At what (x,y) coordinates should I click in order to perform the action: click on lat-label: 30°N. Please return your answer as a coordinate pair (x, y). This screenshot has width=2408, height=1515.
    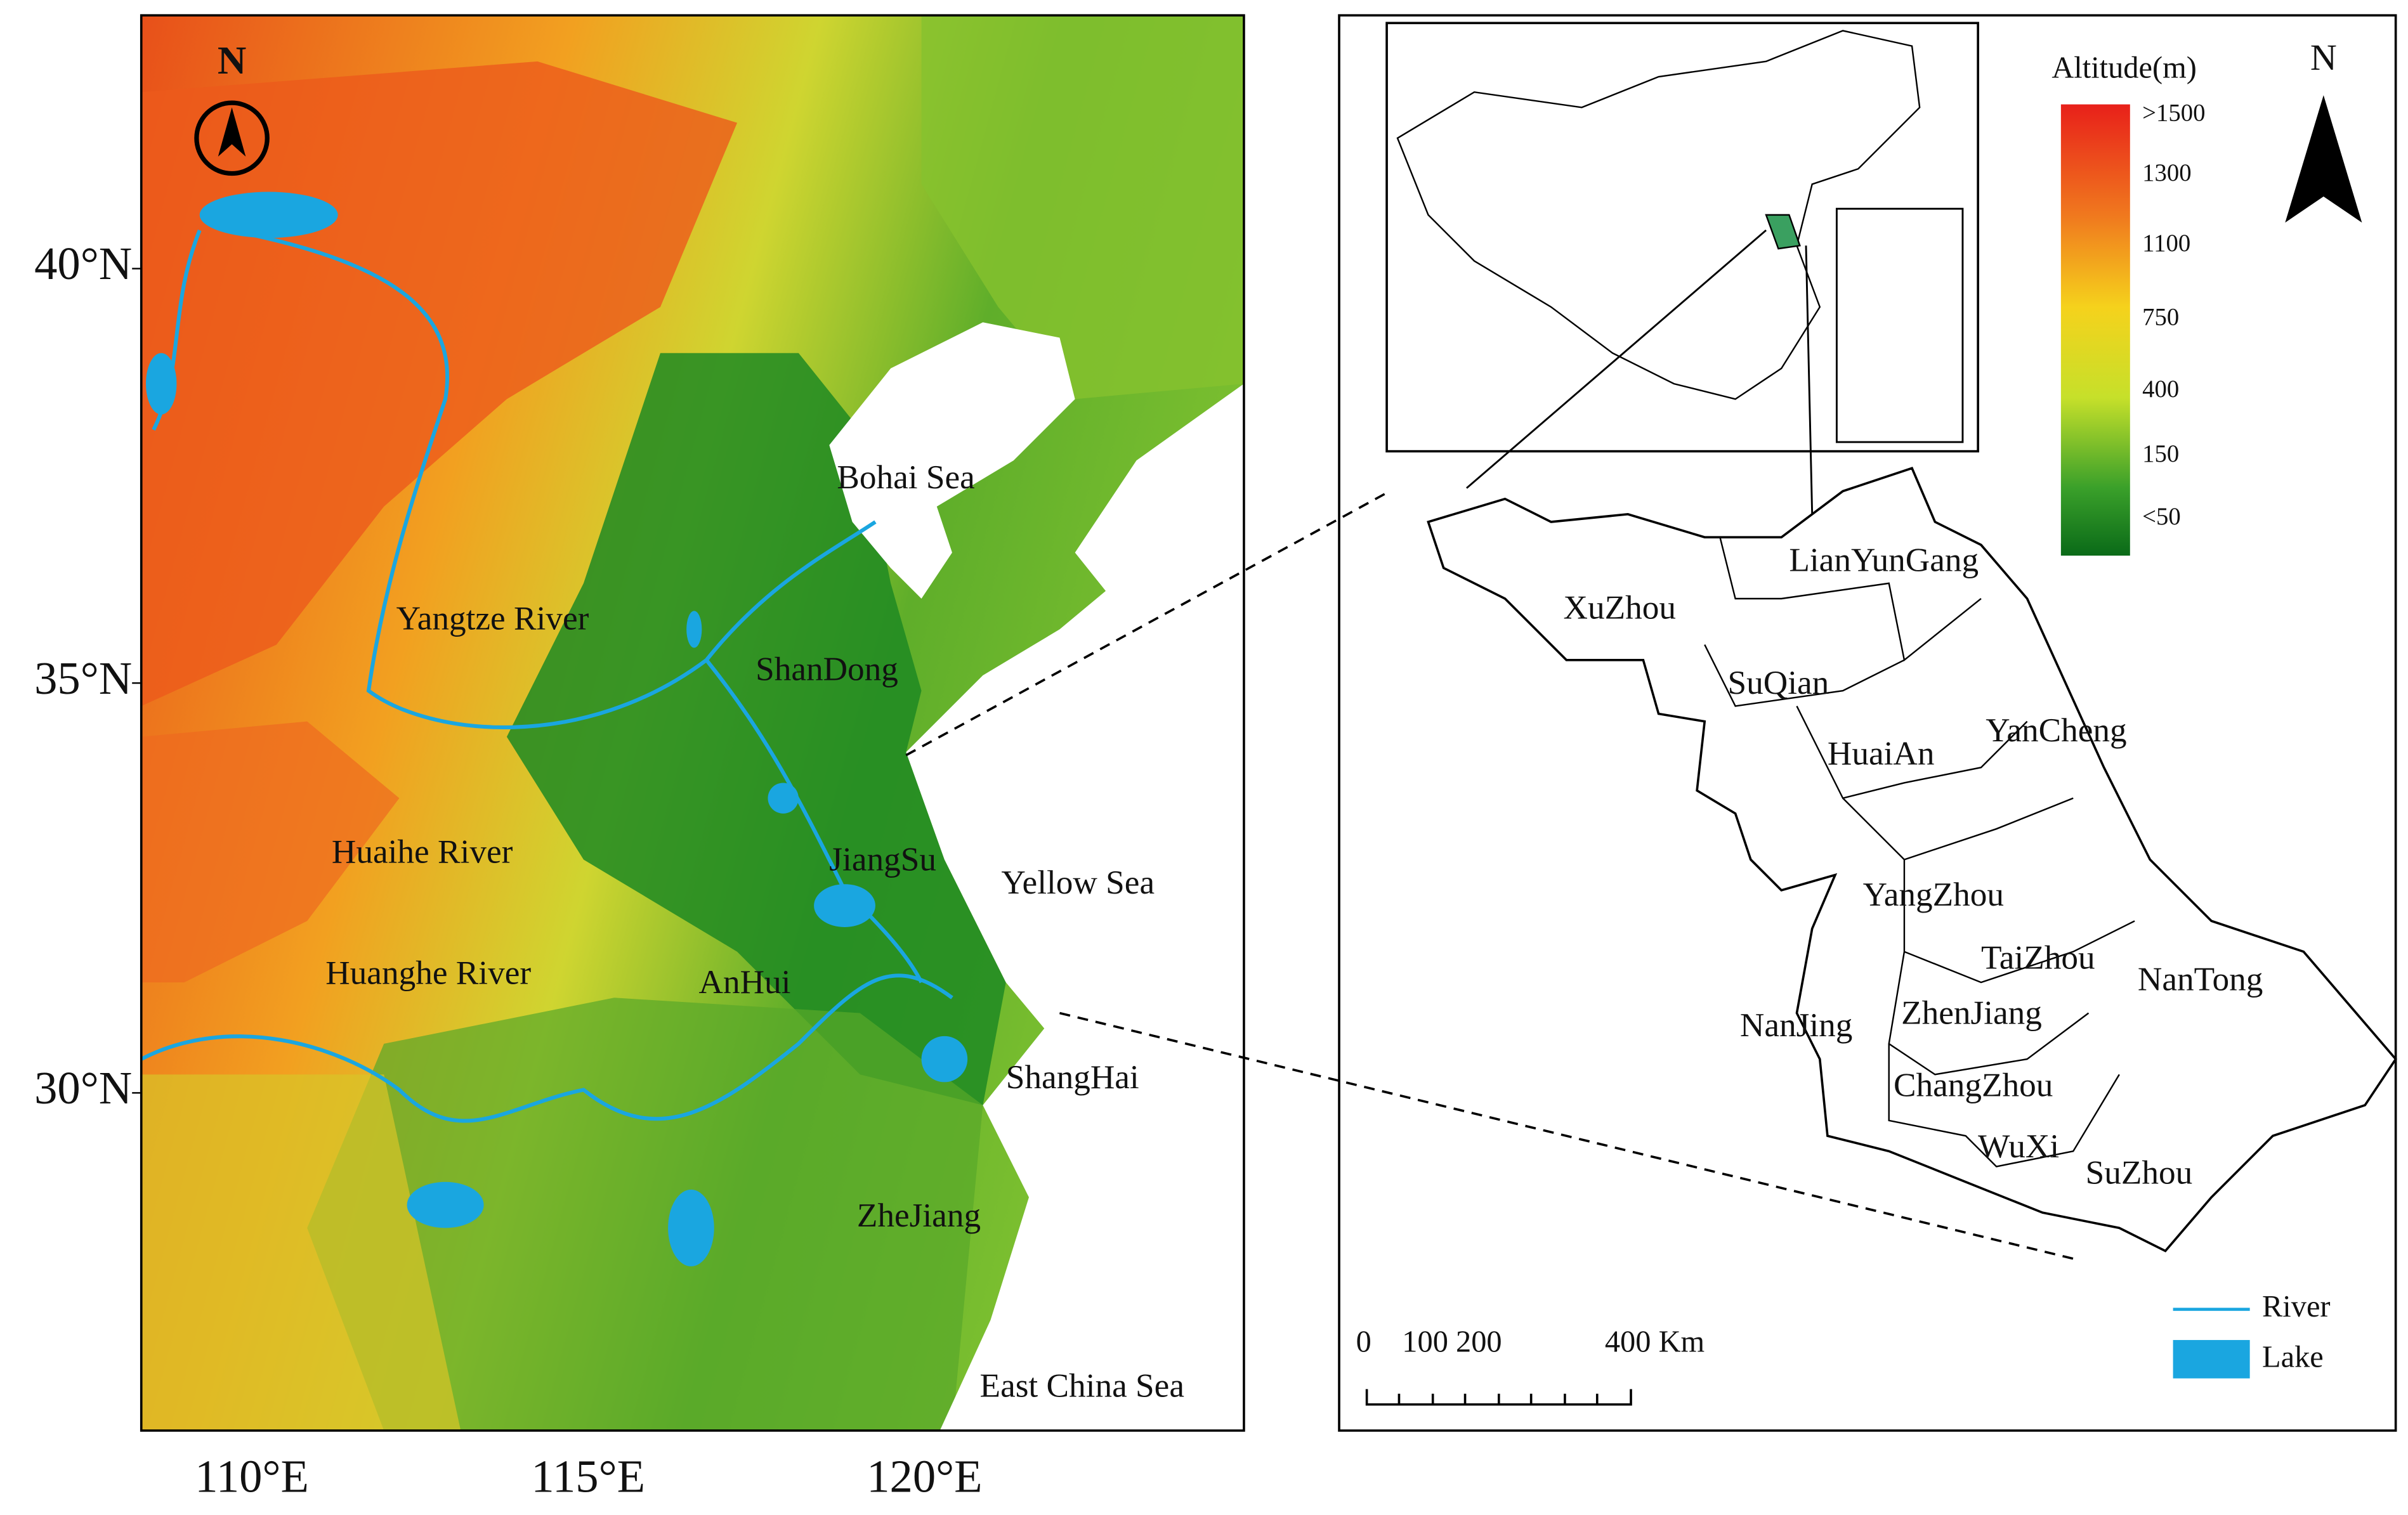
    Looking at the image, I should click on (83, 1088).